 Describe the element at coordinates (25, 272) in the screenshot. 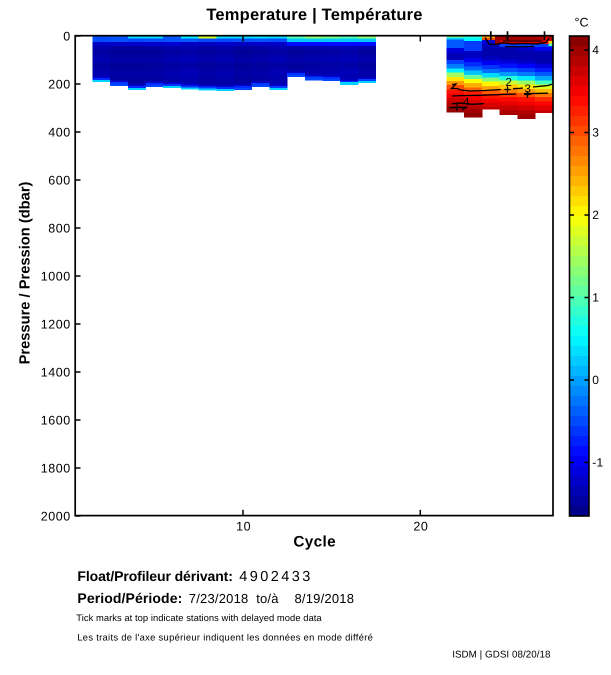

I see `svg-text: Pressure / Pression (dbar)` at that location.